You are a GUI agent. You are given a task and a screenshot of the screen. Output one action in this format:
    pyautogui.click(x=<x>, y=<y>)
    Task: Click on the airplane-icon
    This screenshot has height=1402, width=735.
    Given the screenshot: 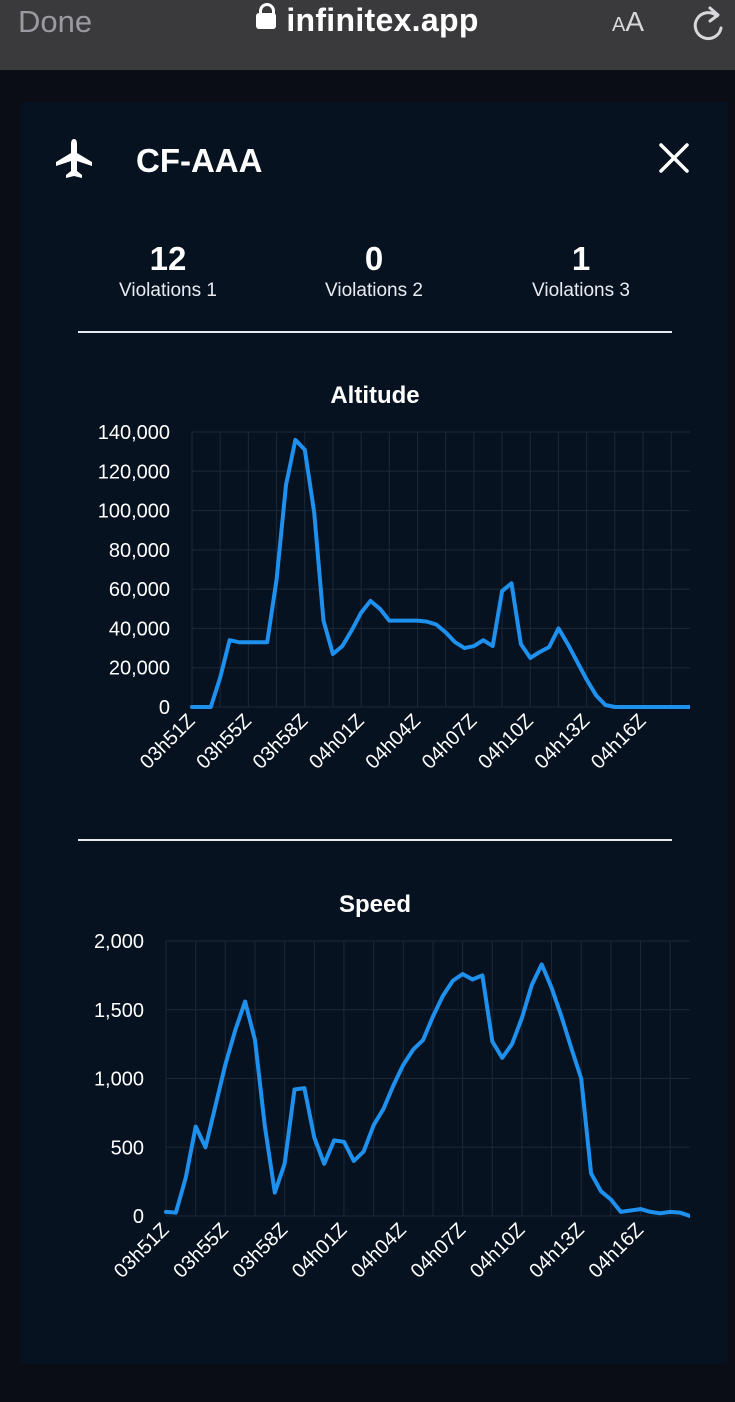 What is the action you would take?
    pyautogui.click(x=74, y=158)
    